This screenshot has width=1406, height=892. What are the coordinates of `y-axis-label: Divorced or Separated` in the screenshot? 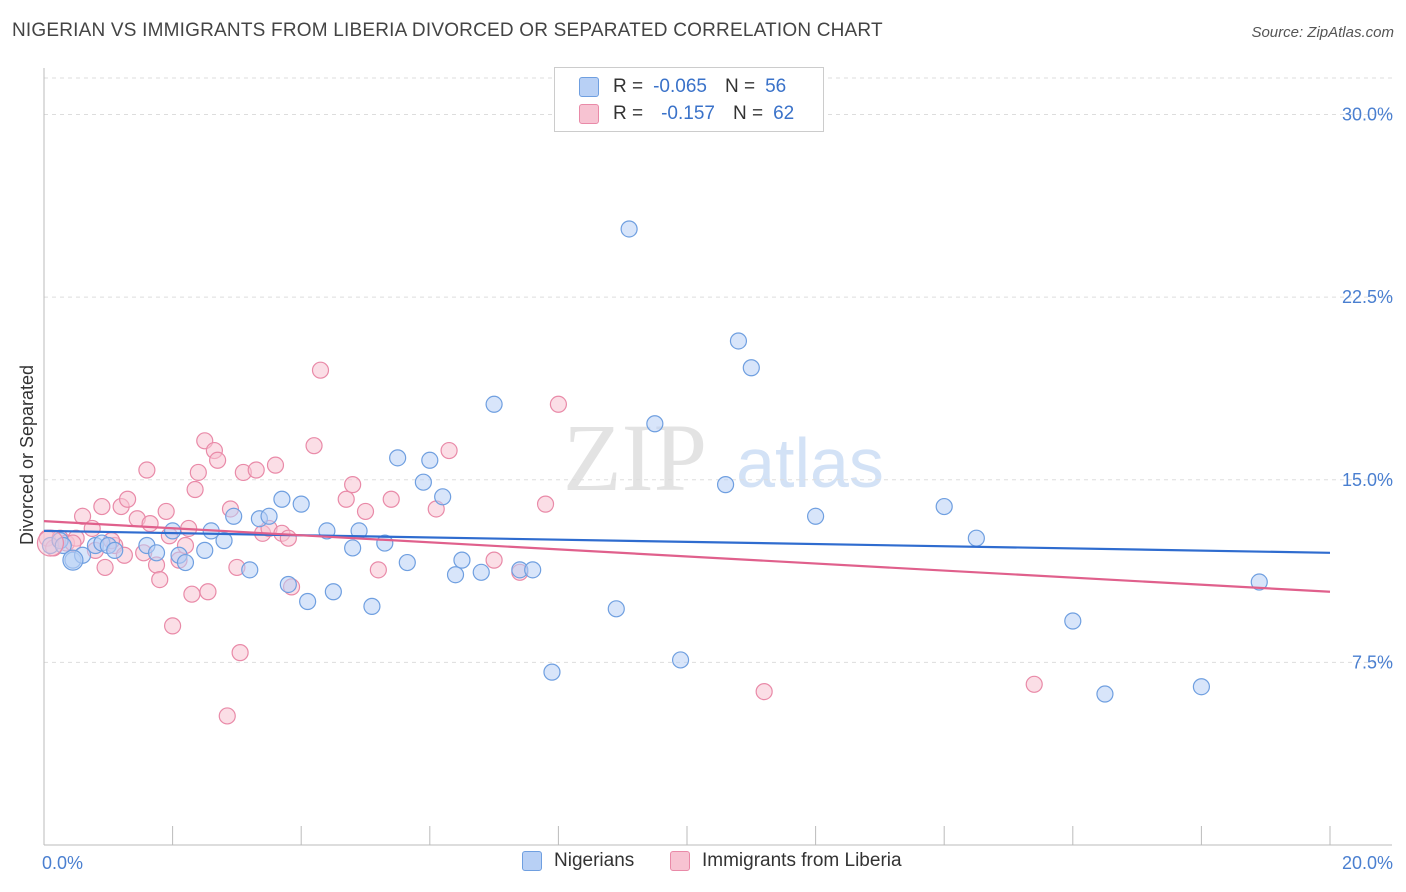 It's located at (27, 455).